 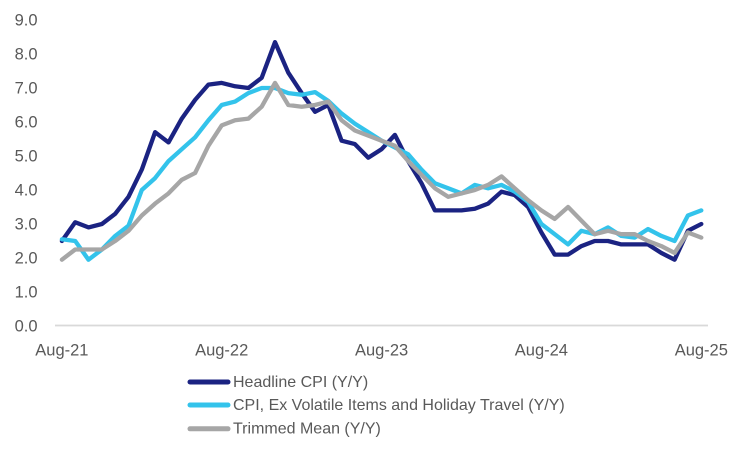 What do you see at coordinates (26, 89) in the screenshot?
I see `svg-text: 7.0` at bounding box center [26, 89].